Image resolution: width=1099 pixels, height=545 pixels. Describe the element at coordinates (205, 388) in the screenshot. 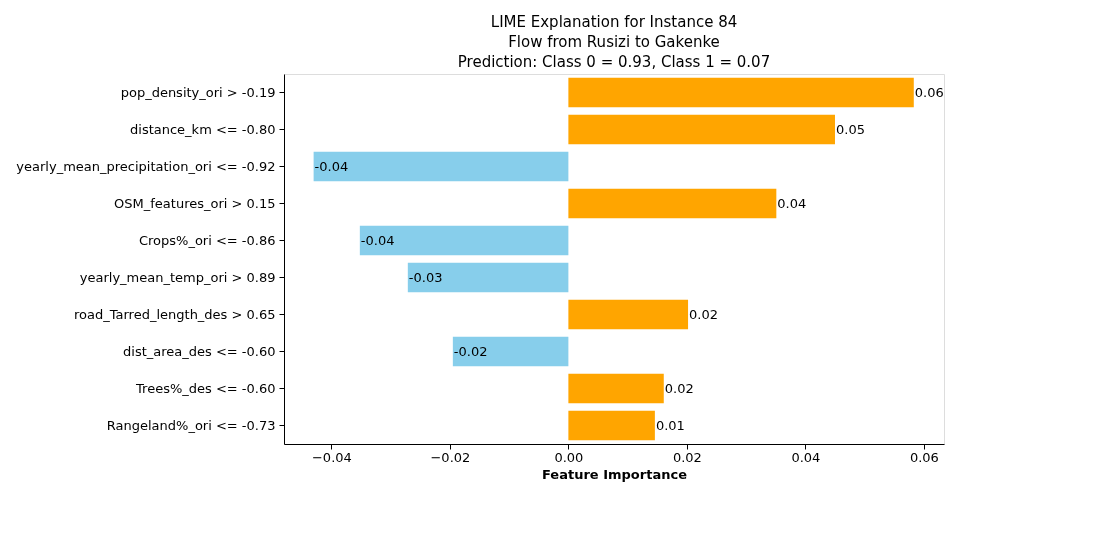

I see `y-tick-label: Trees%_des <= -0.60` at that location.